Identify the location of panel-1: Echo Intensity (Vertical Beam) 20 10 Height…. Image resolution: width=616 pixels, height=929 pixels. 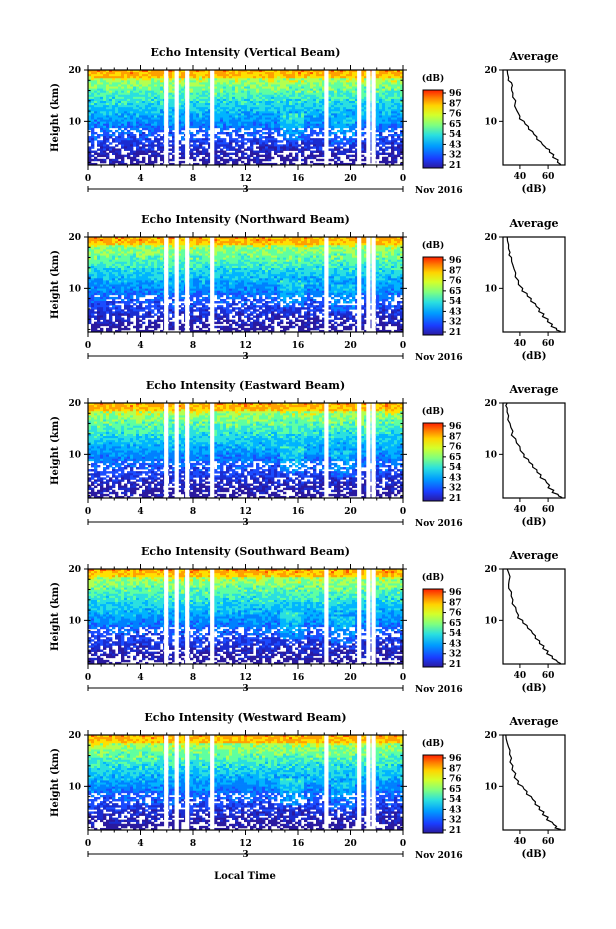
(308, 121).